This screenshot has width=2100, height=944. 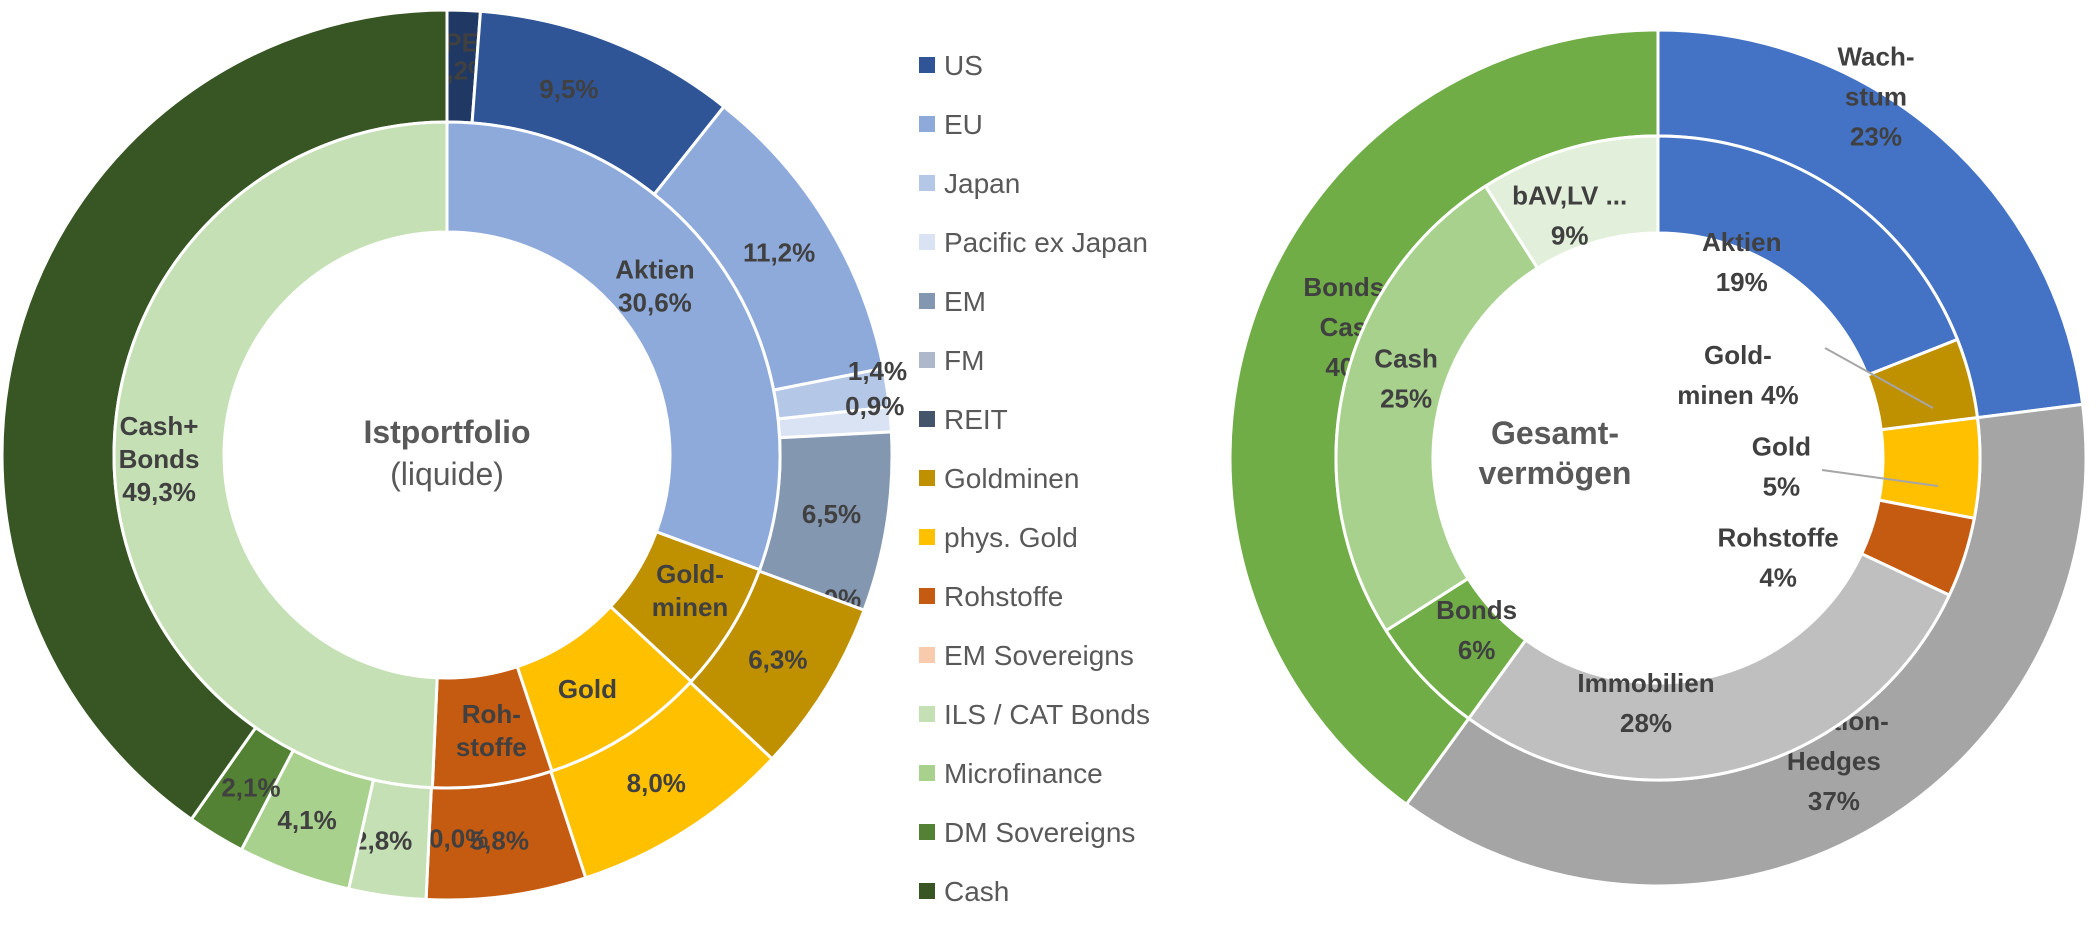 I want to click on outer-label-rohstoffe-line: 5,8%, so click(x=499, y=840).